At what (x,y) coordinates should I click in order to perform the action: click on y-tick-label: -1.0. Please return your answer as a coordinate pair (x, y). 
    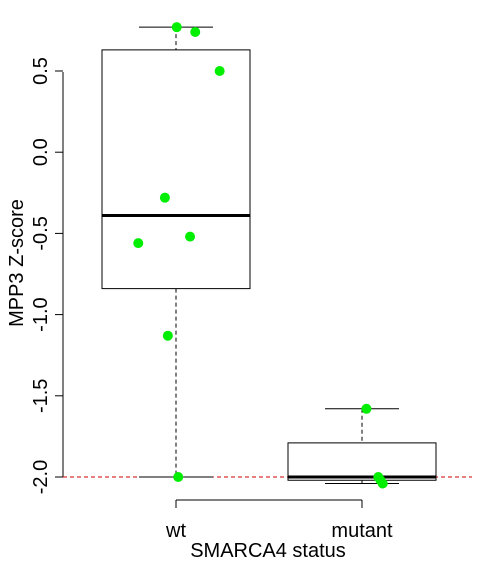
    Looking at the image, I should click on (41, 314).